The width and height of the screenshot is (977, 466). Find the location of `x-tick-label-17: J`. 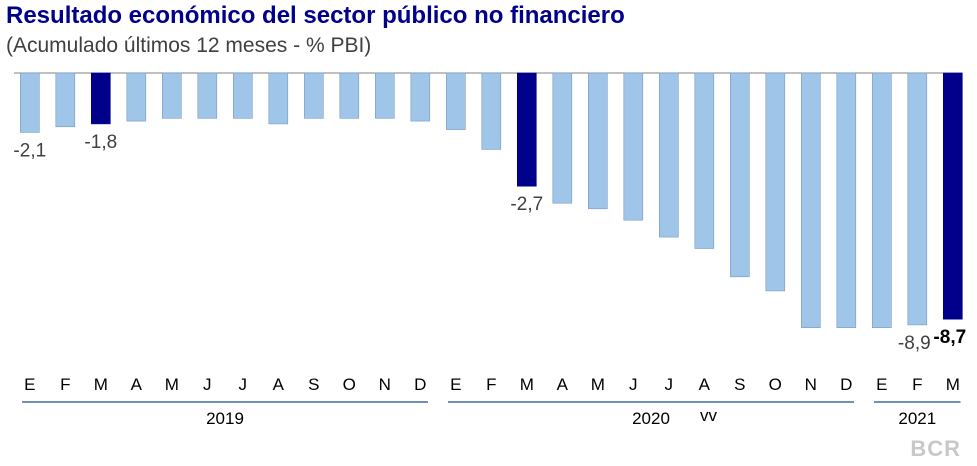

x-tick-label-17: J is located at coordinates (633, 384).